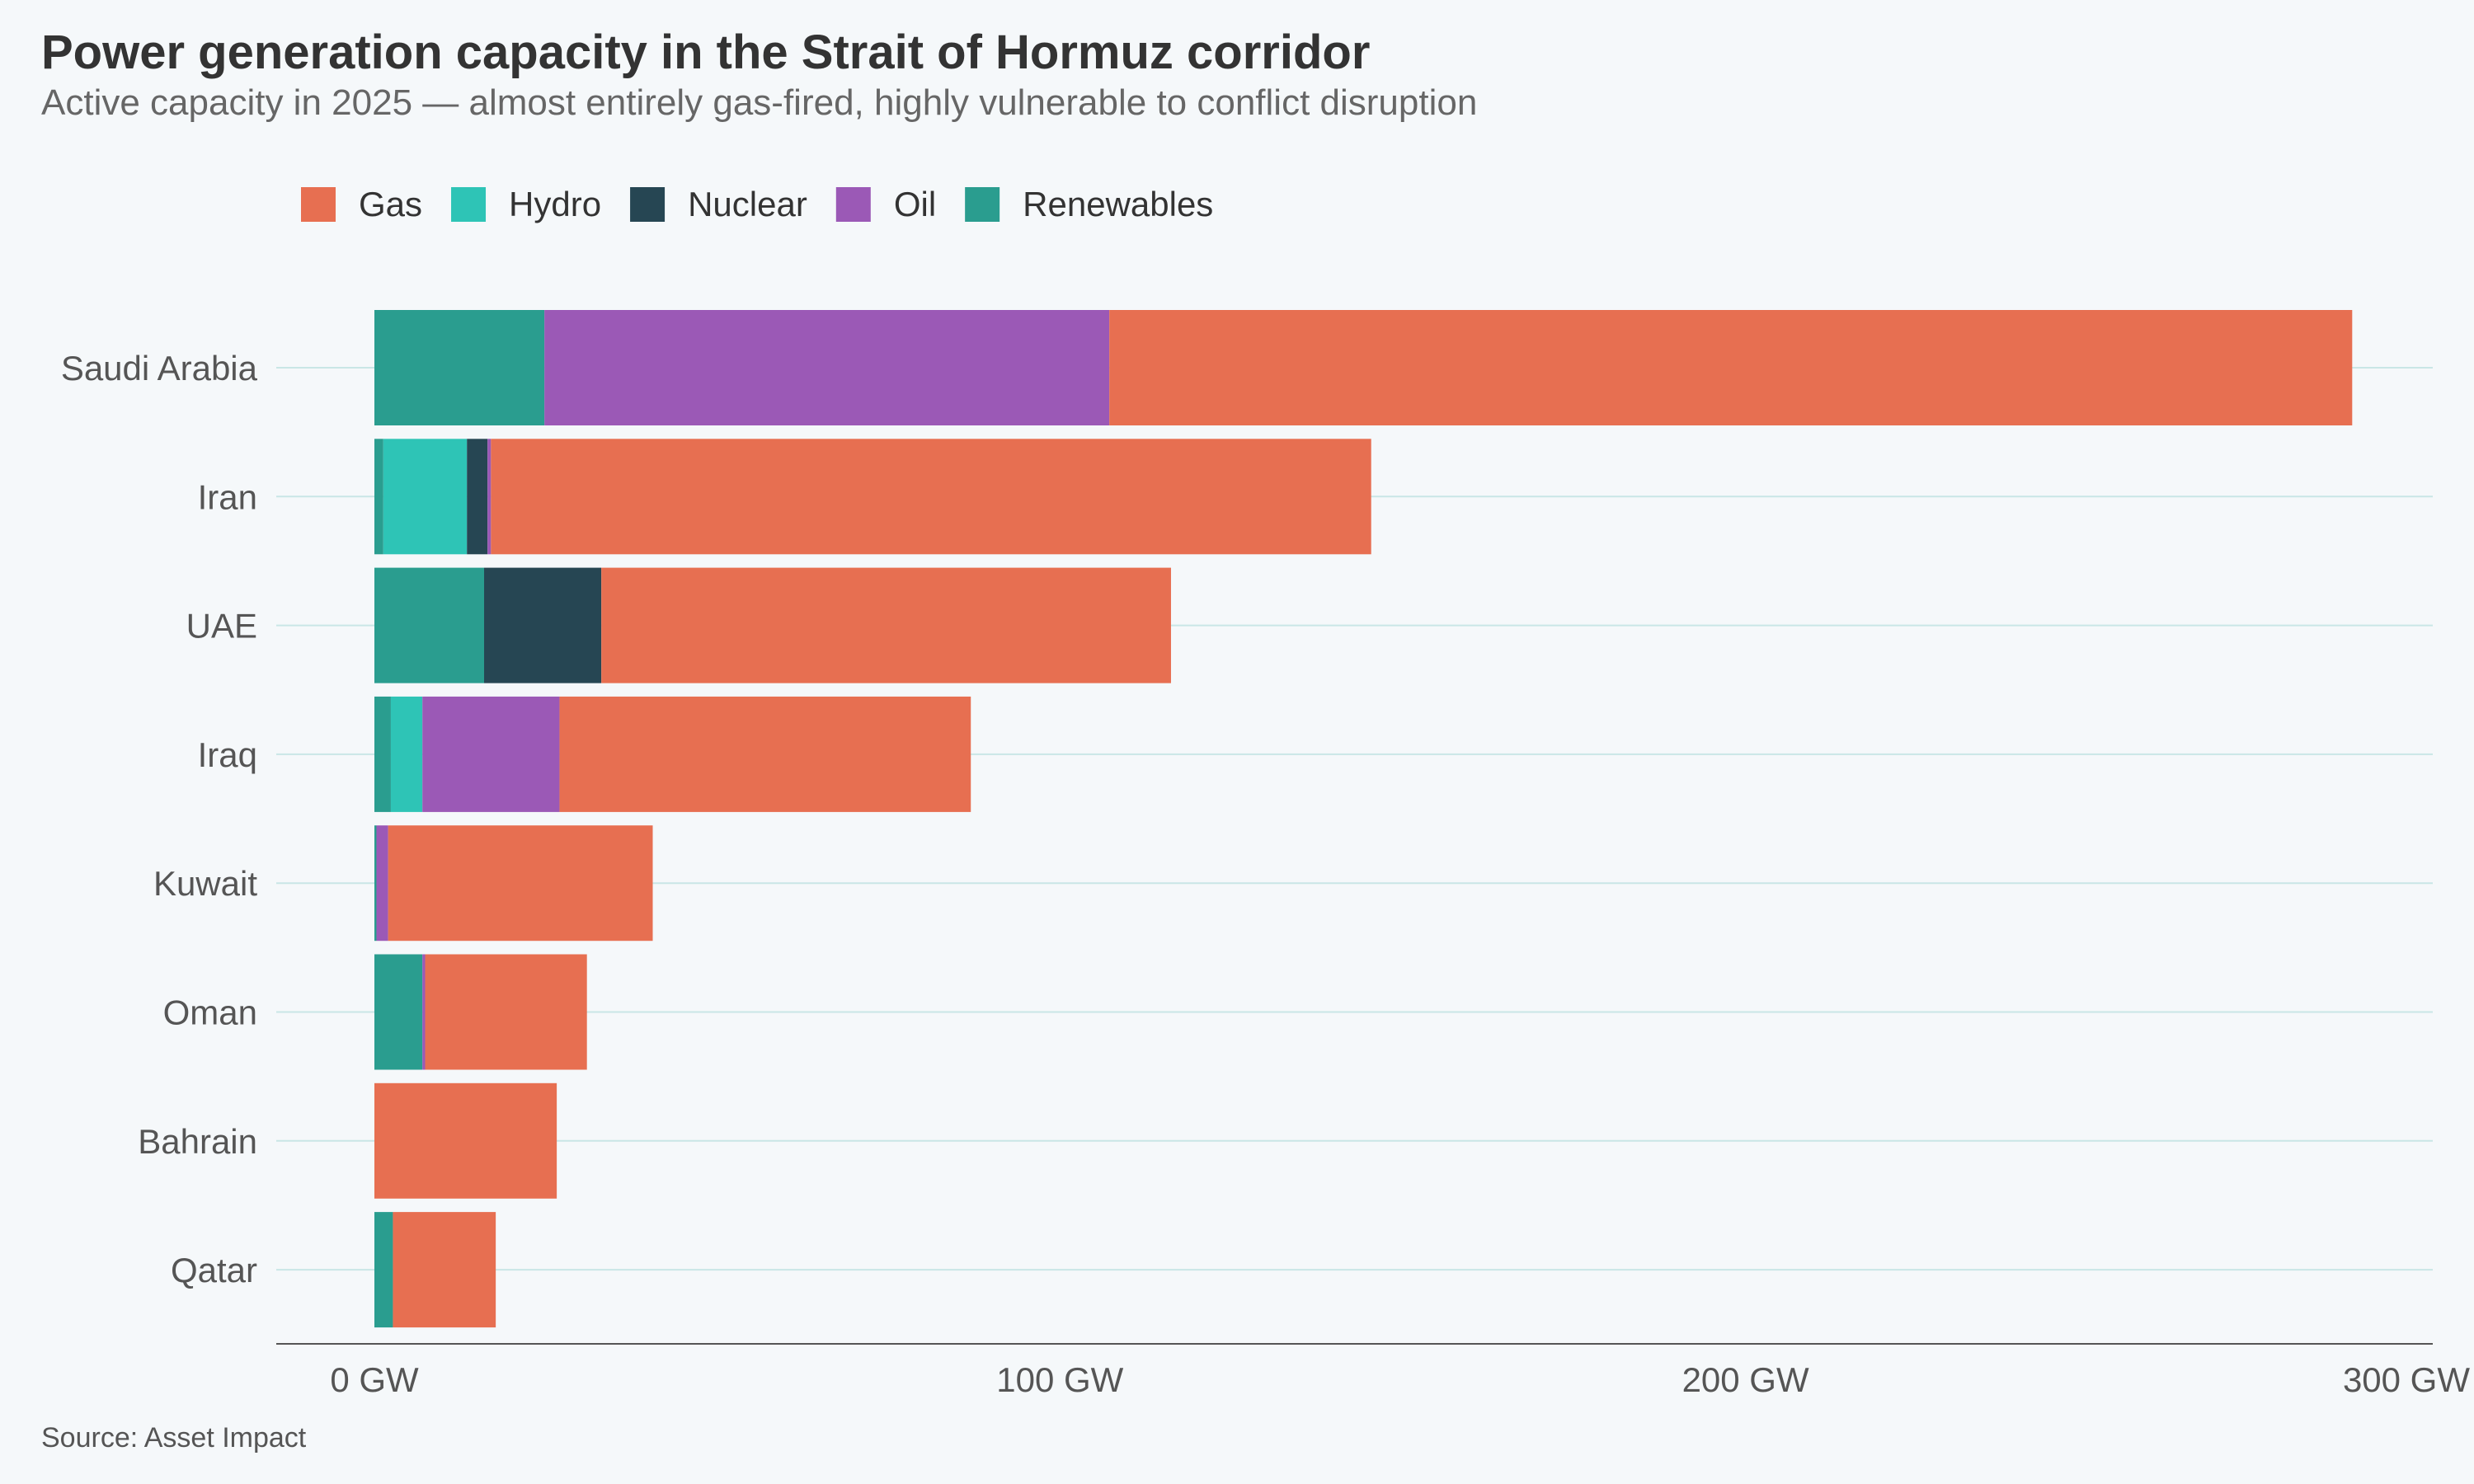 The height and width of the screenshot is (1484, 2474). I want to click on category-label: Saudi Arabia, so click(159, 368).